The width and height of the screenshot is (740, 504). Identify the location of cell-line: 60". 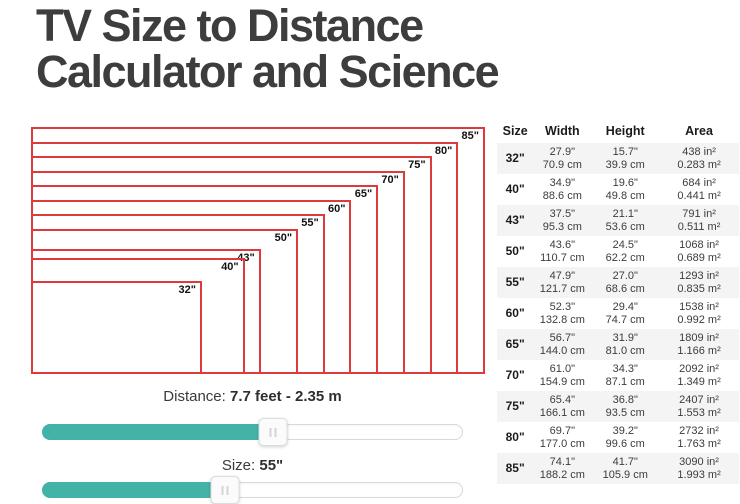
(515, 313).